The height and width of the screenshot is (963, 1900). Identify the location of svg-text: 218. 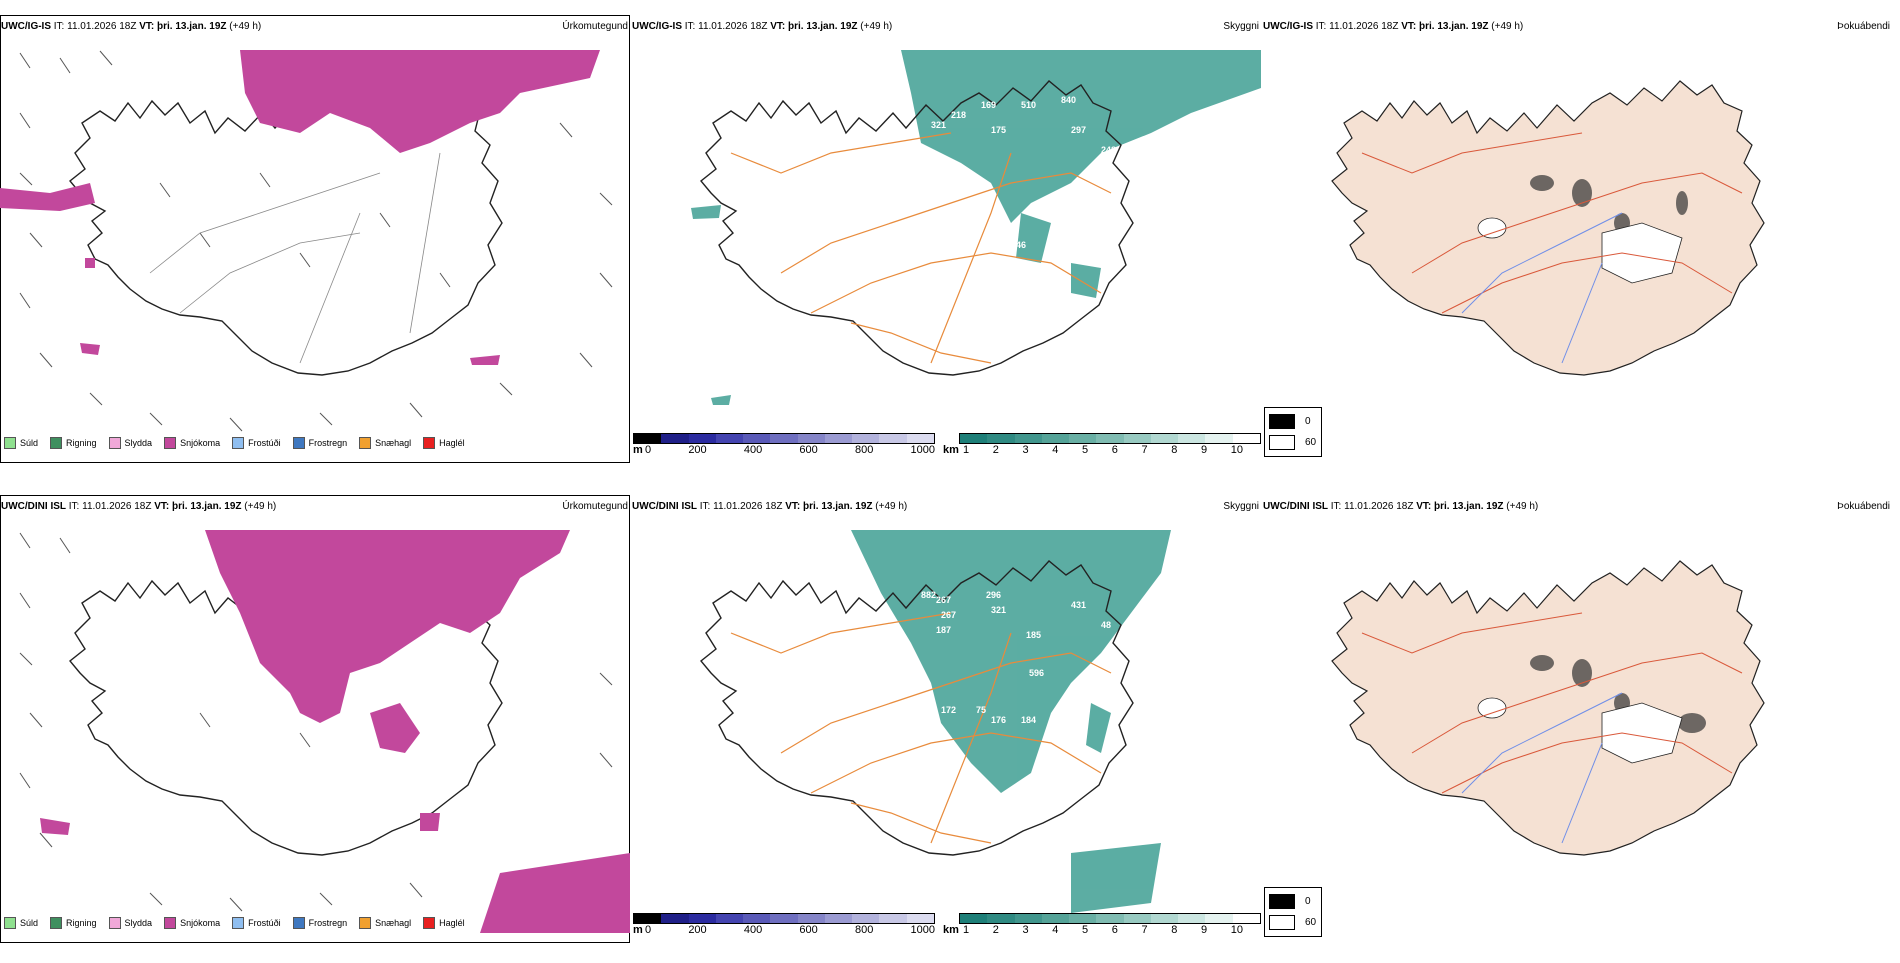
(958, 115).